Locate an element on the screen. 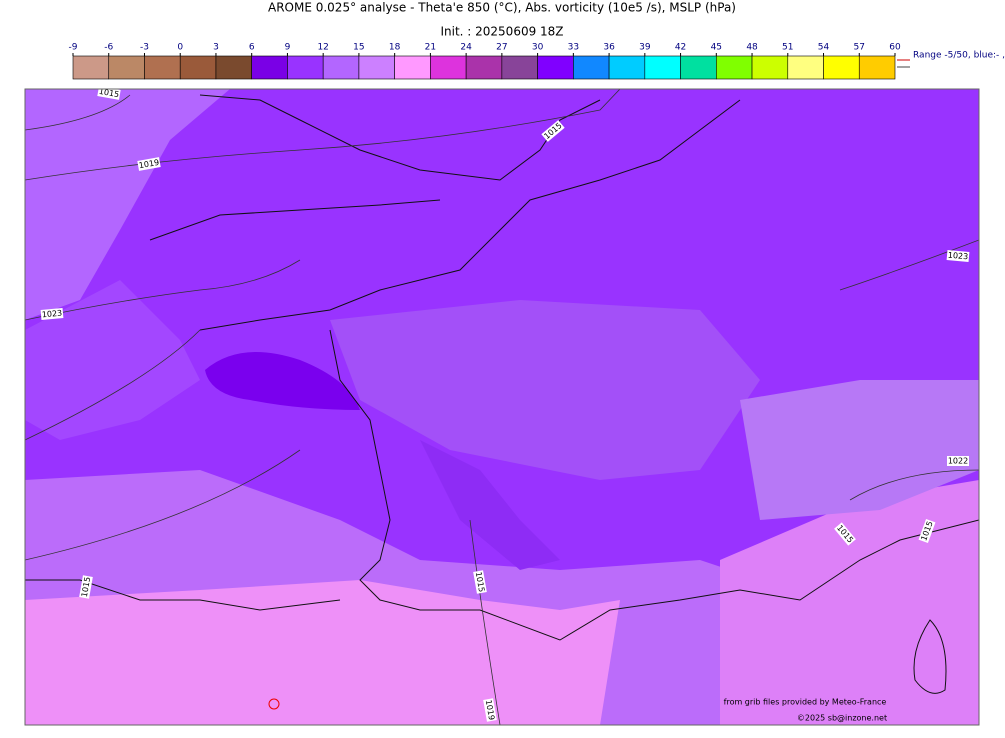  colorbar-tick-label: 48 is located at coordinates (752, 48).